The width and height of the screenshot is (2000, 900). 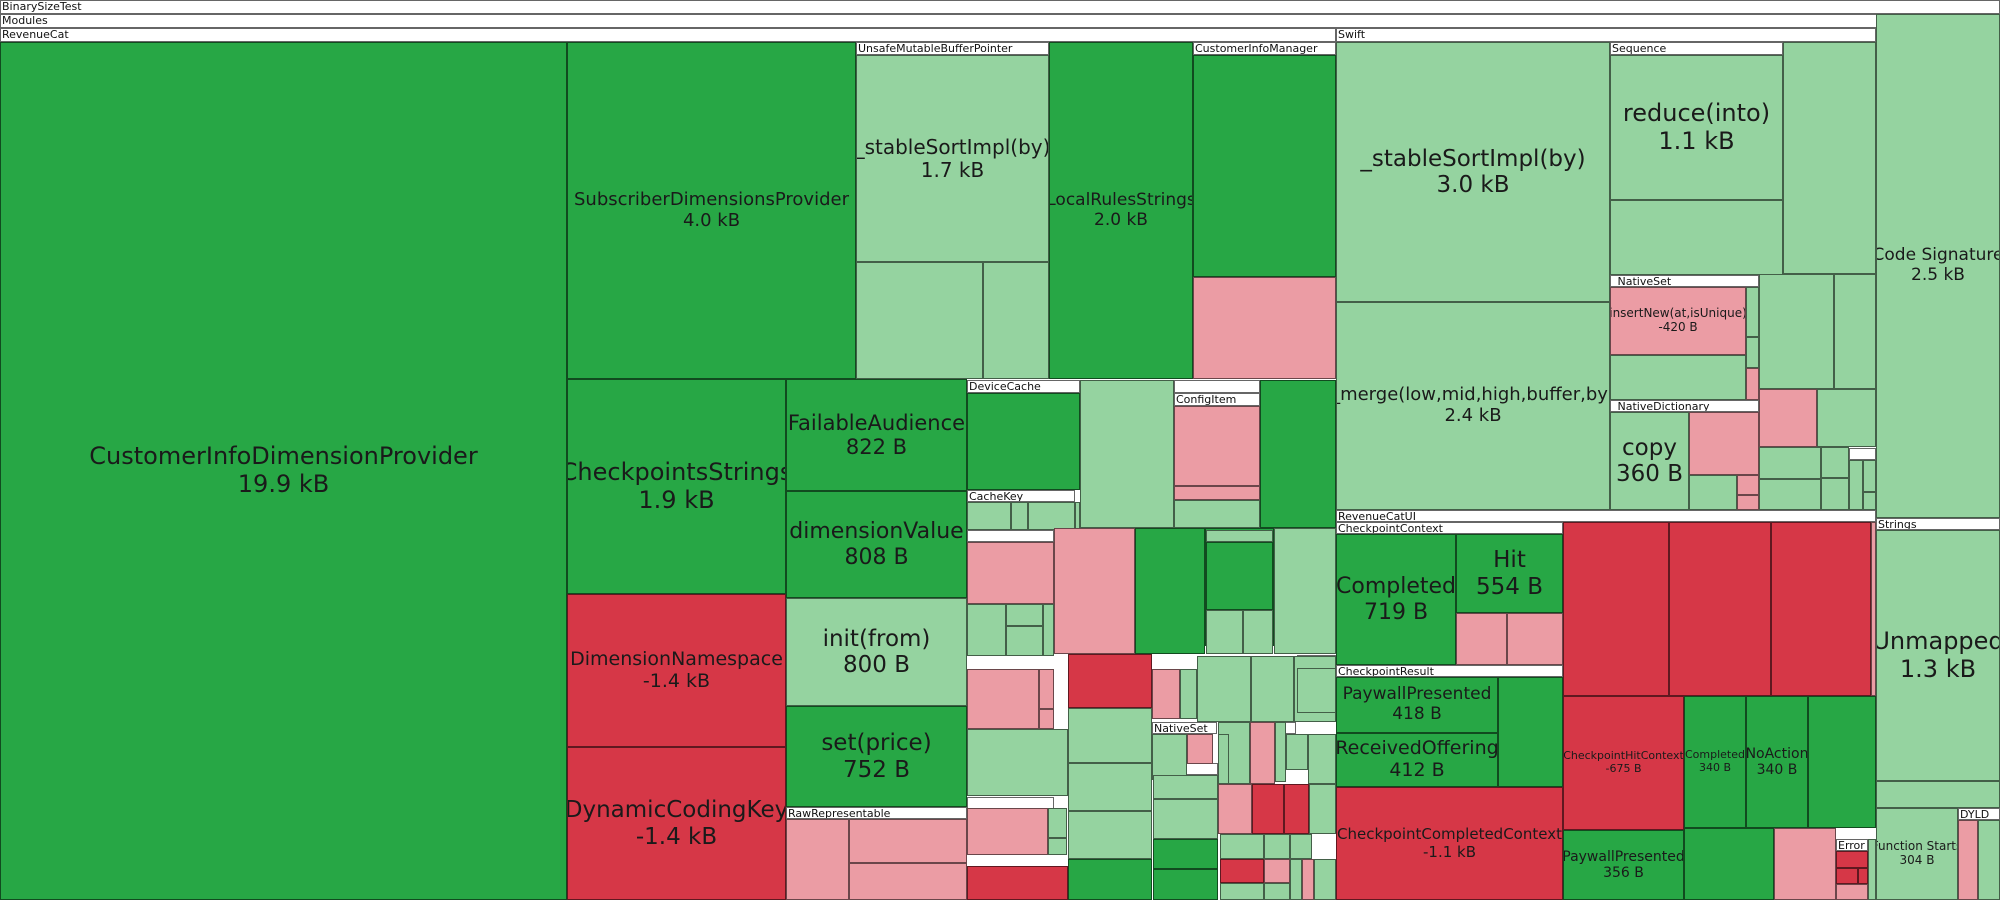 What do you see at coordinates (952, 158) in the screenshot?
I see `tile-stablesortimpl-by: _stableSortImpl(by) 1.7 kB` at bounding box center [952, 158].